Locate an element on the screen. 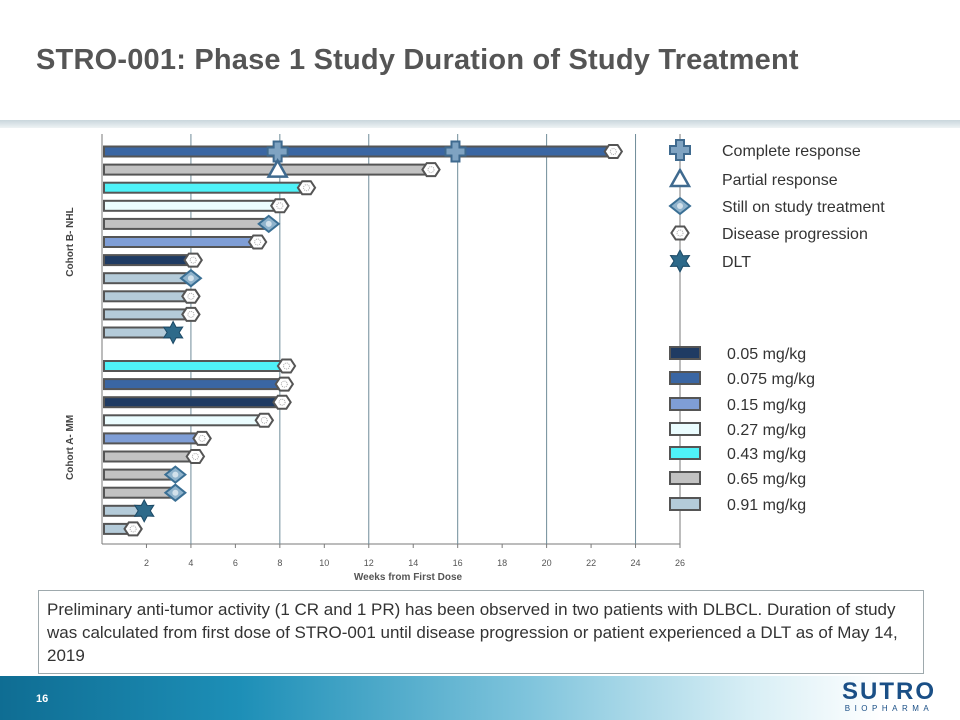  x-tick-label: 4 is located at coordinates (190, 563).